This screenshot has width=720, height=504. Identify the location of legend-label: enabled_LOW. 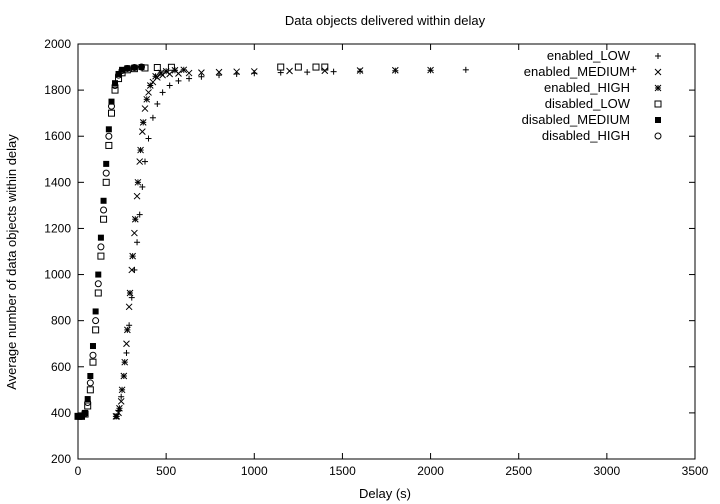
(589, 55).